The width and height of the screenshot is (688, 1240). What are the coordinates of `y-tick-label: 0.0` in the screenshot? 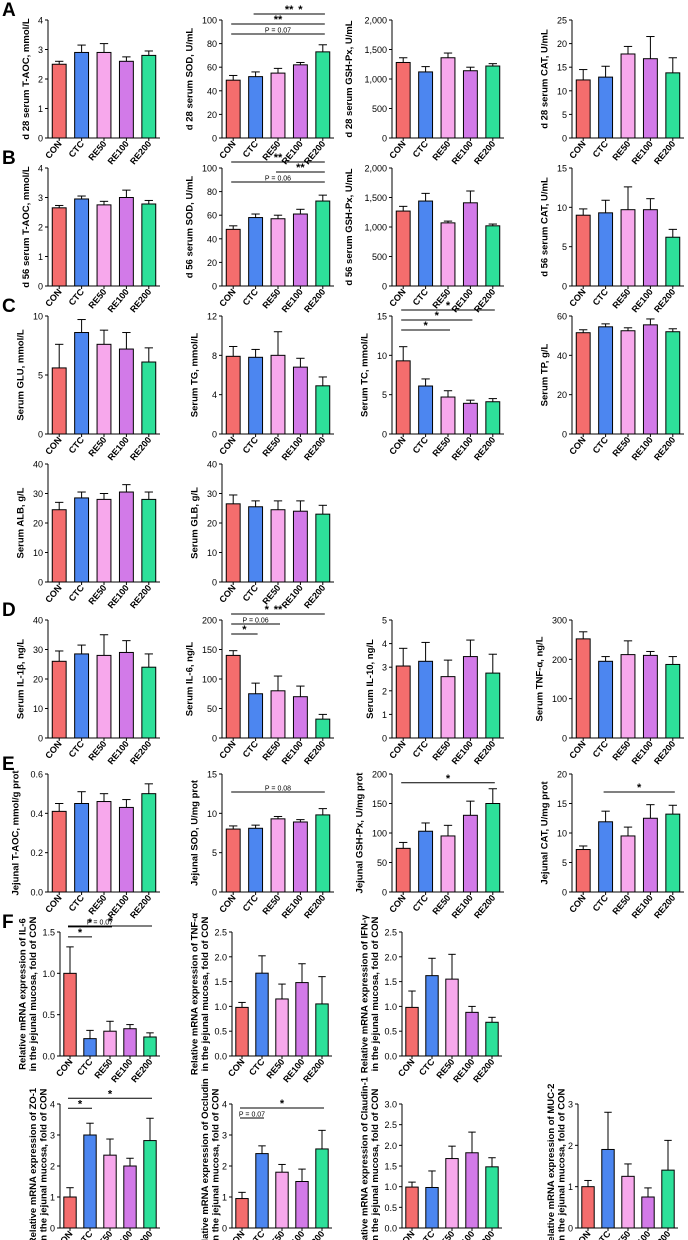 It's located at (390, 1229).